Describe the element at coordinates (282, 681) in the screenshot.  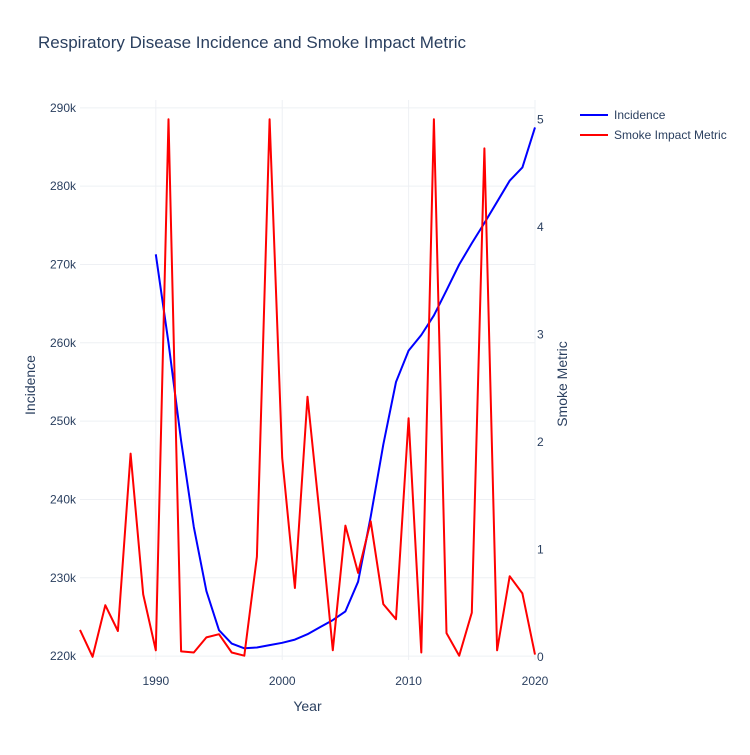
I see `x-tick-label: 2000` at that location.